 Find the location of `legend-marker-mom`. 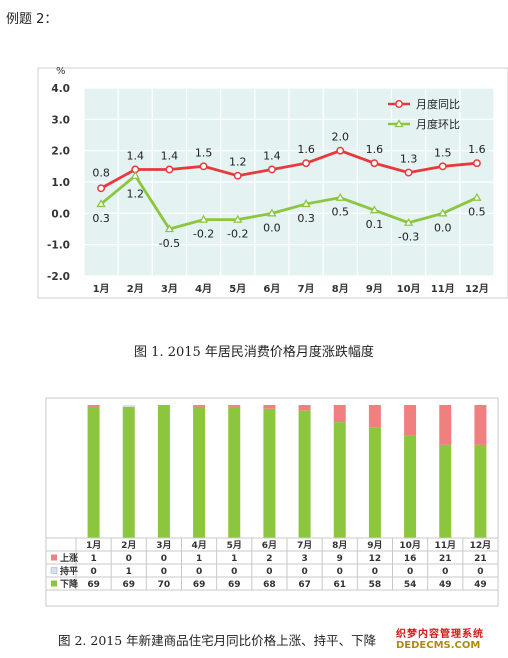

legend-marker-mom is located at coordinates (399, 123).